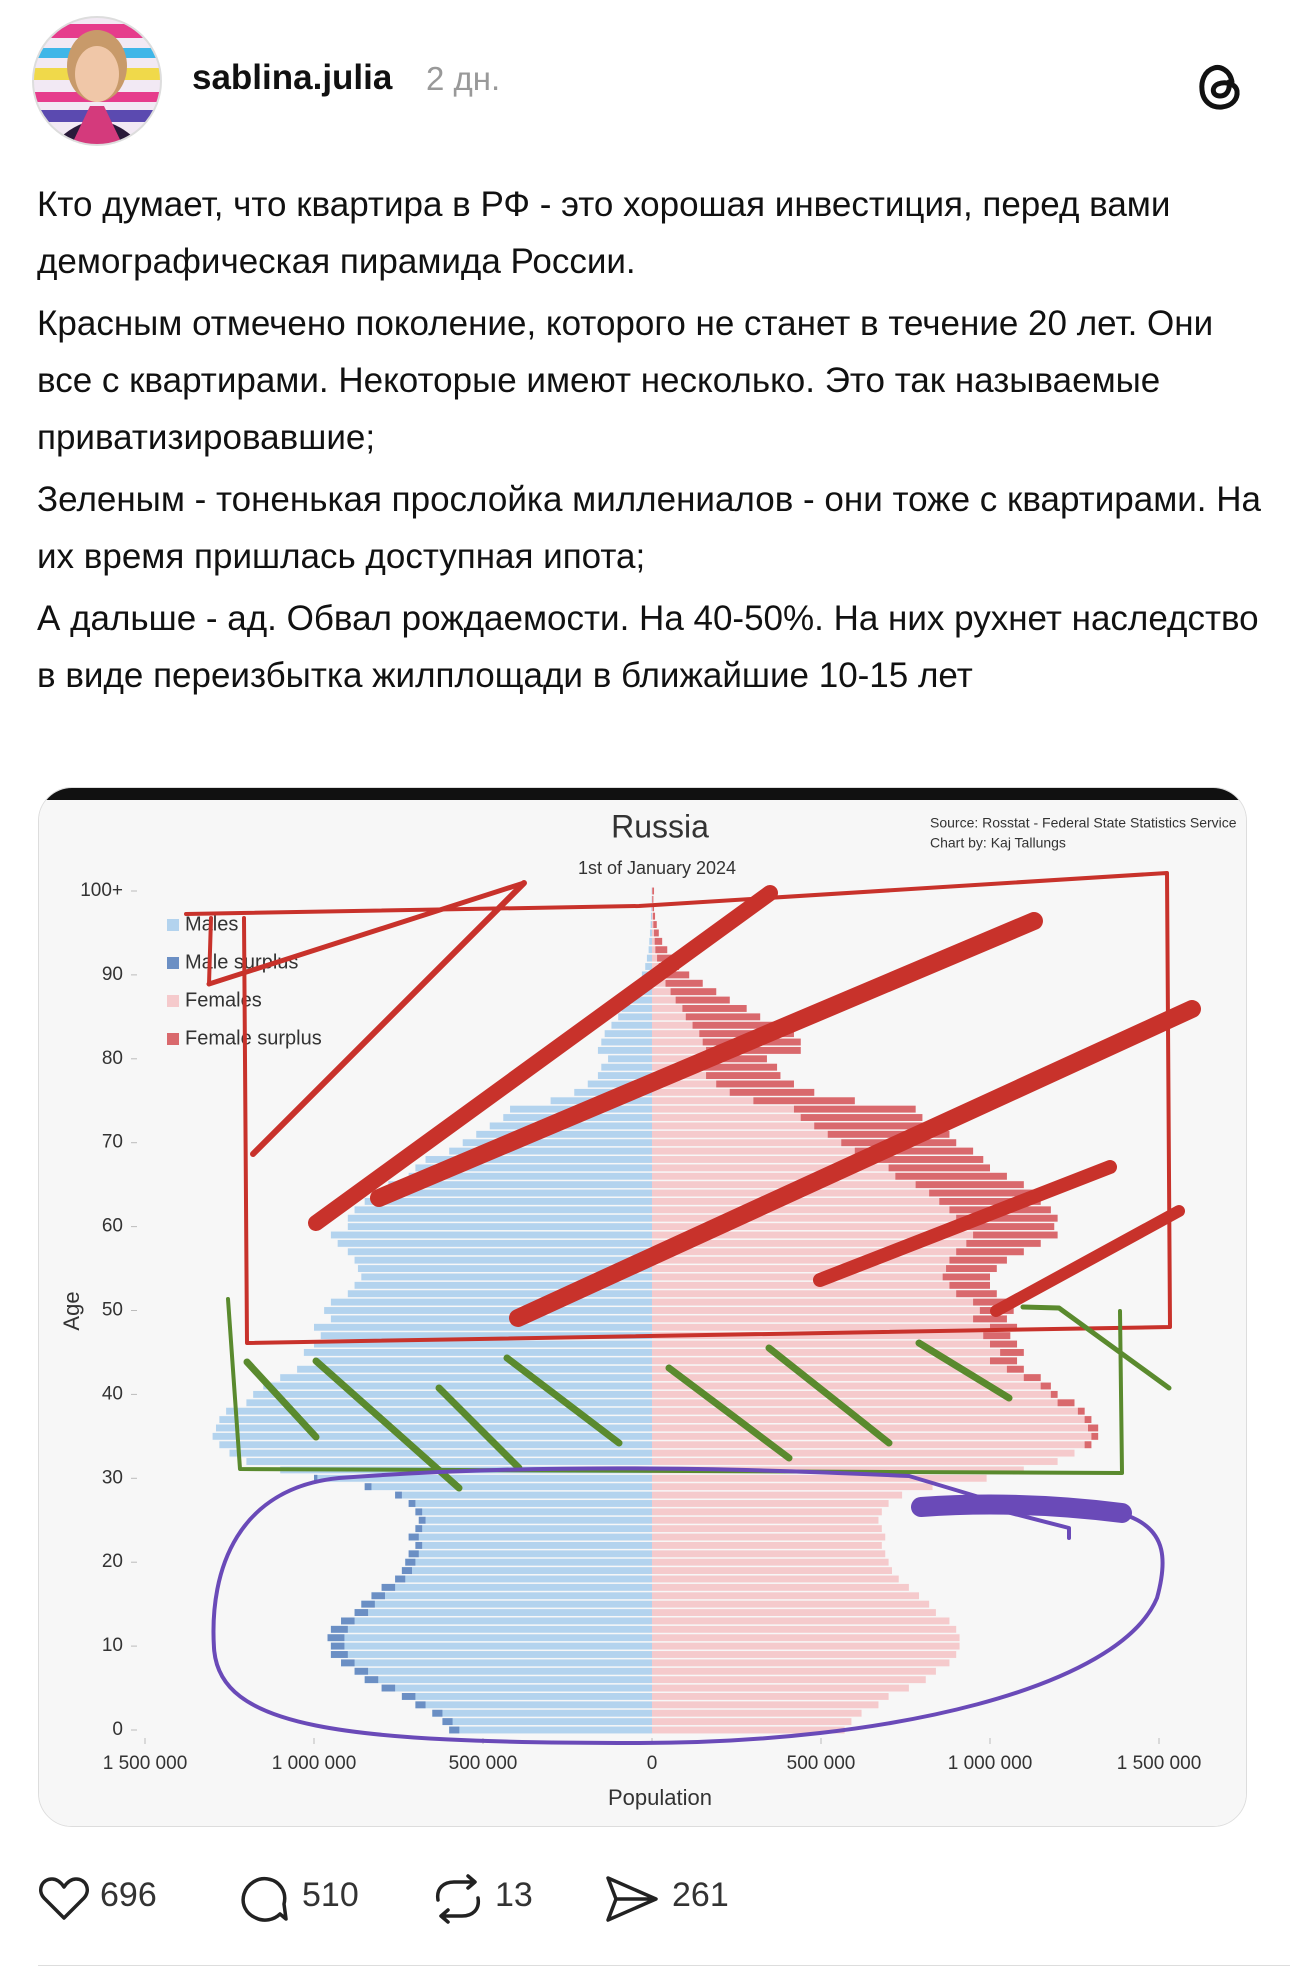  Describe the element at coordinates (1220, 86) in the screenshot. I see `threads-logo` at that location.